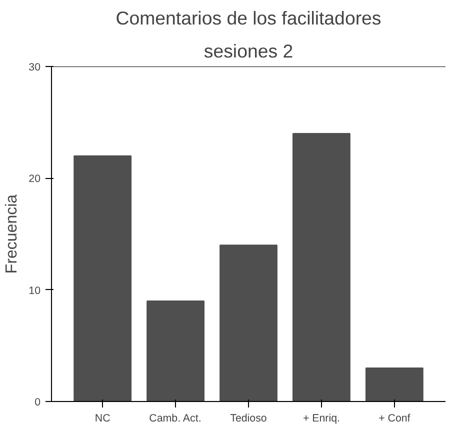 The width and height of the screenshot is (455, 427). What do you see at coordinates (175, 418) in the screenshot?
I see `x-tick-label: Camb. Act.` at bounding box center [175, 418].